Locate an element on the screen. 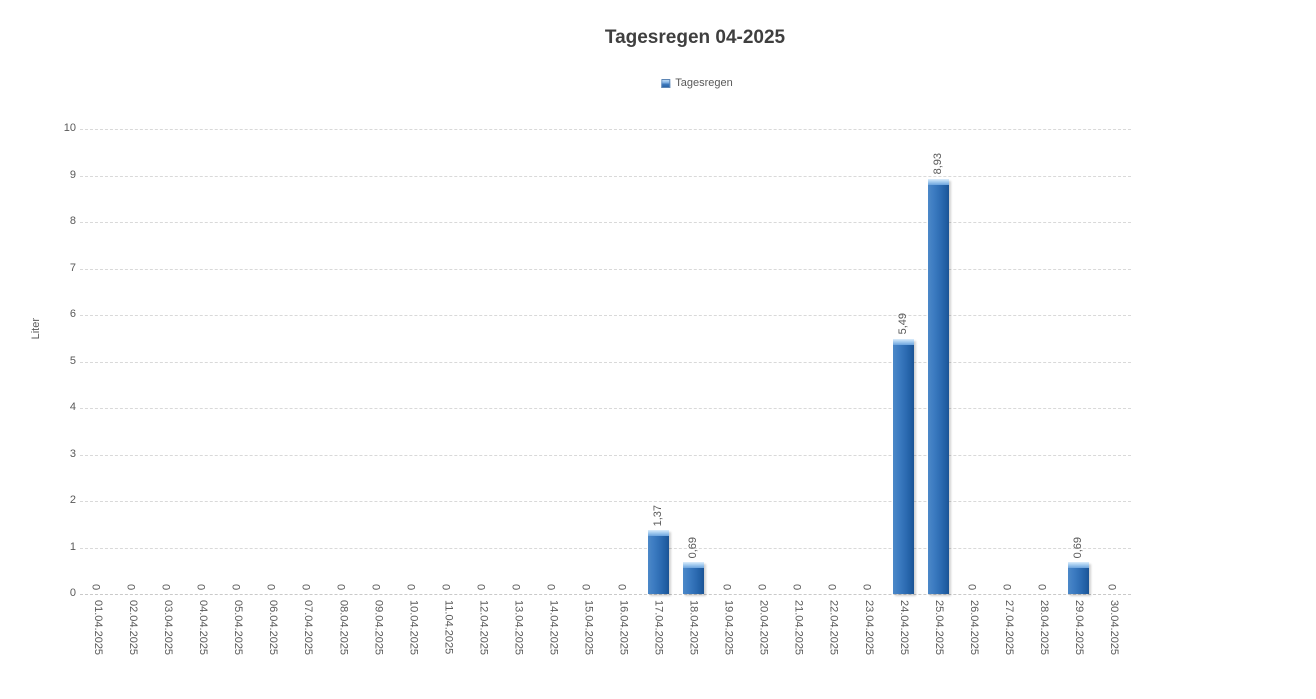 This screenshot has width=1316, height=699. x-tick-label: 17.04.2025 is located at coordinates (658, 628).